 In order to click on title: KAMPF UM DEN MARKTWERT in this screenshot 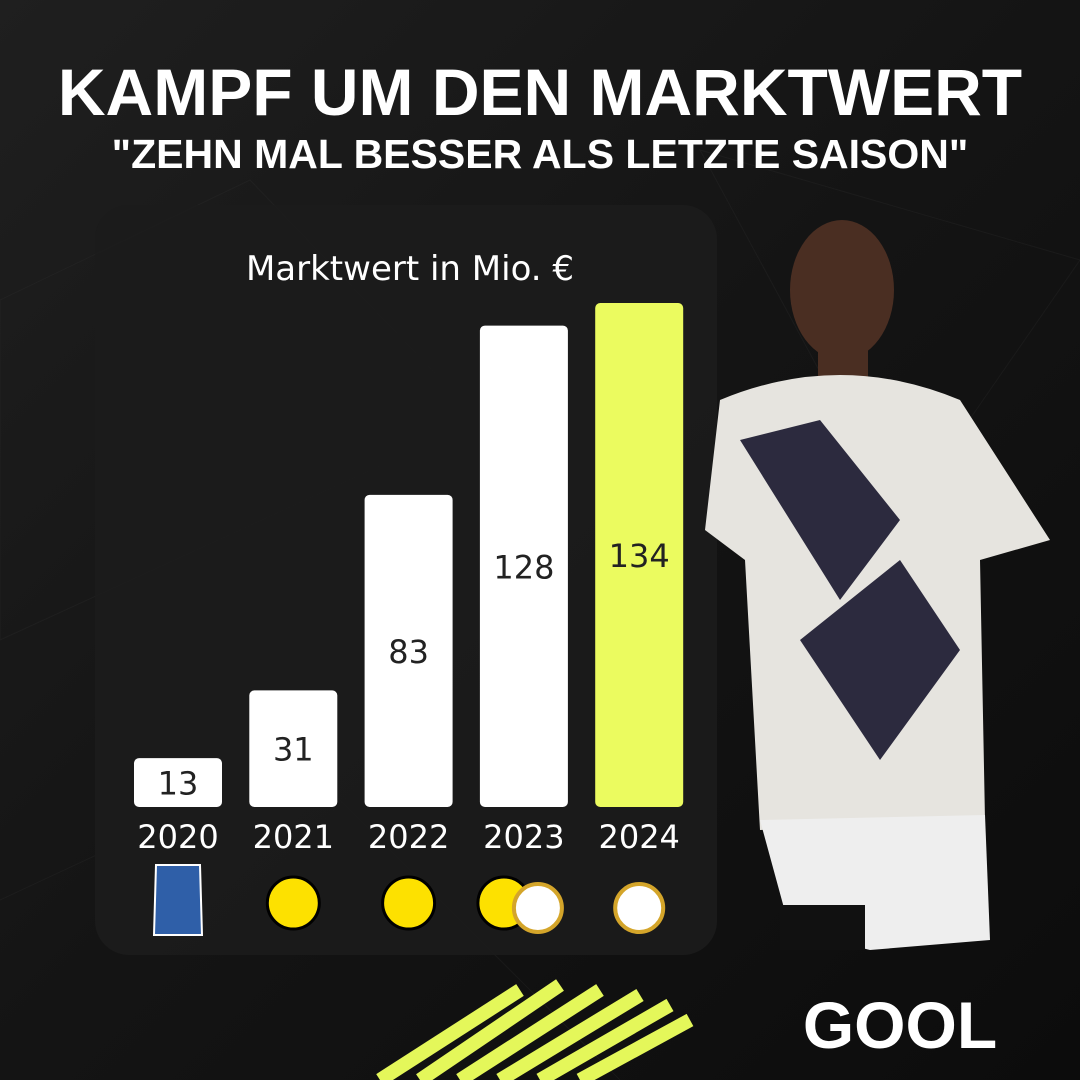, I will do `click(540, 92)`.